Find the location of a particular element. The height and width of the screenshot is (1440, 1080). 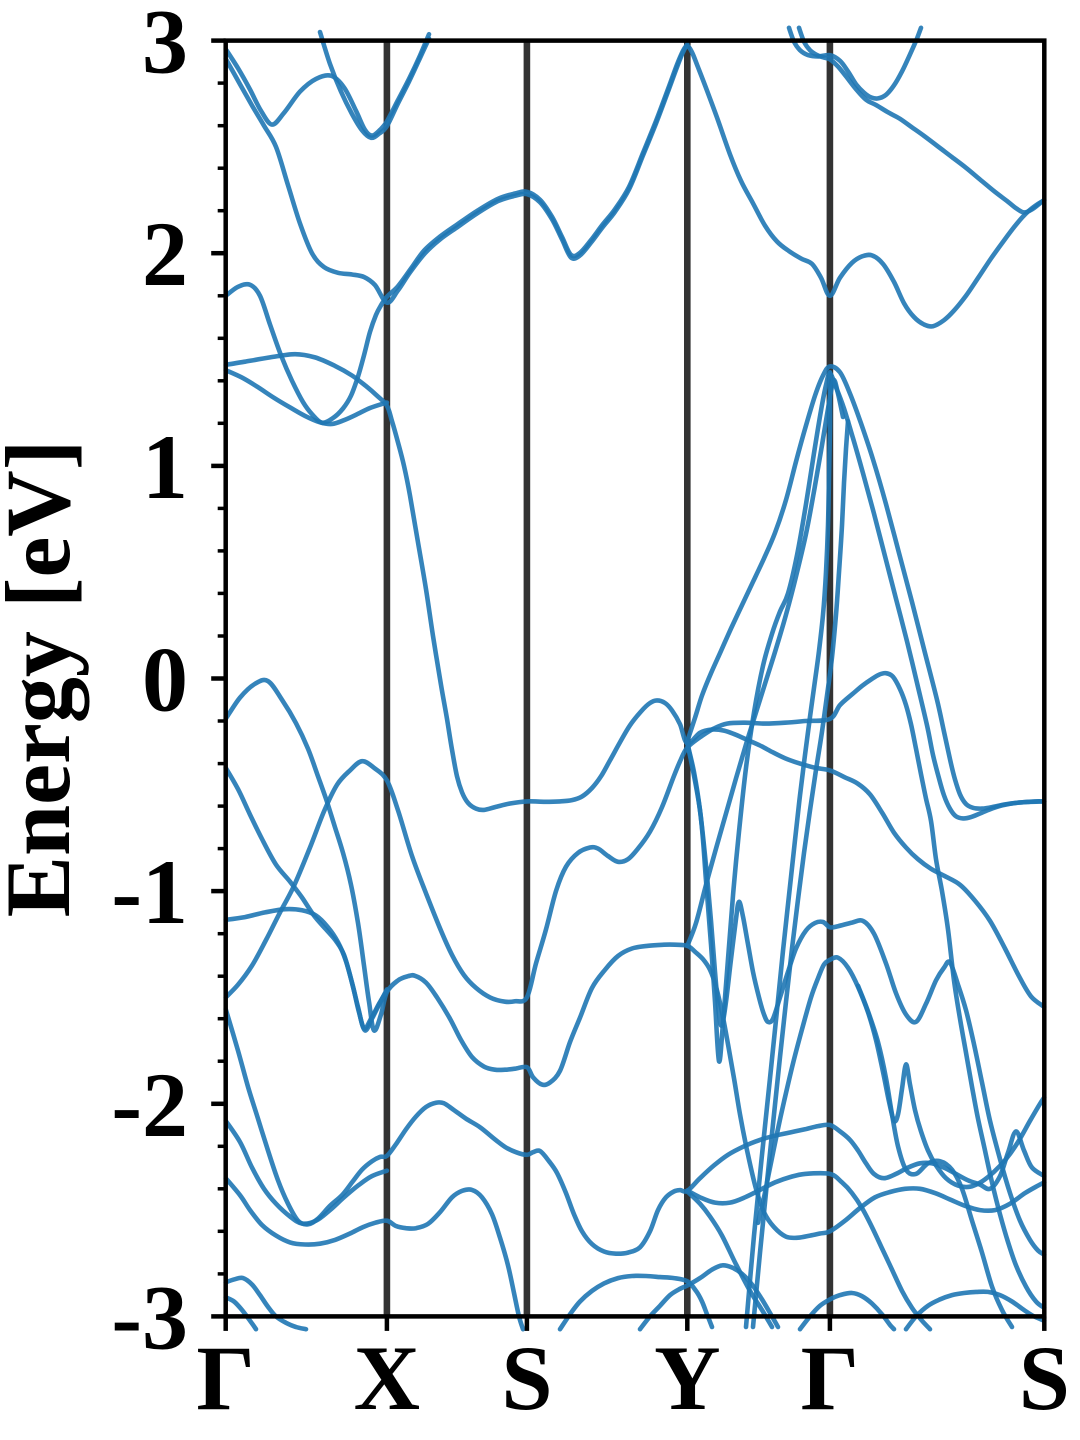

svg-text: -1 is located at coordinates (149, 892).